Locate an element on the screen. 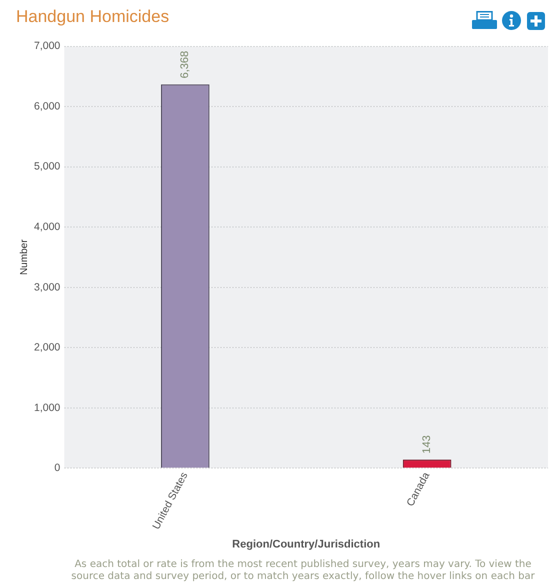 The image size is (557, 588). y-tick-label: 6,000 is located at coordinates (47, 106).